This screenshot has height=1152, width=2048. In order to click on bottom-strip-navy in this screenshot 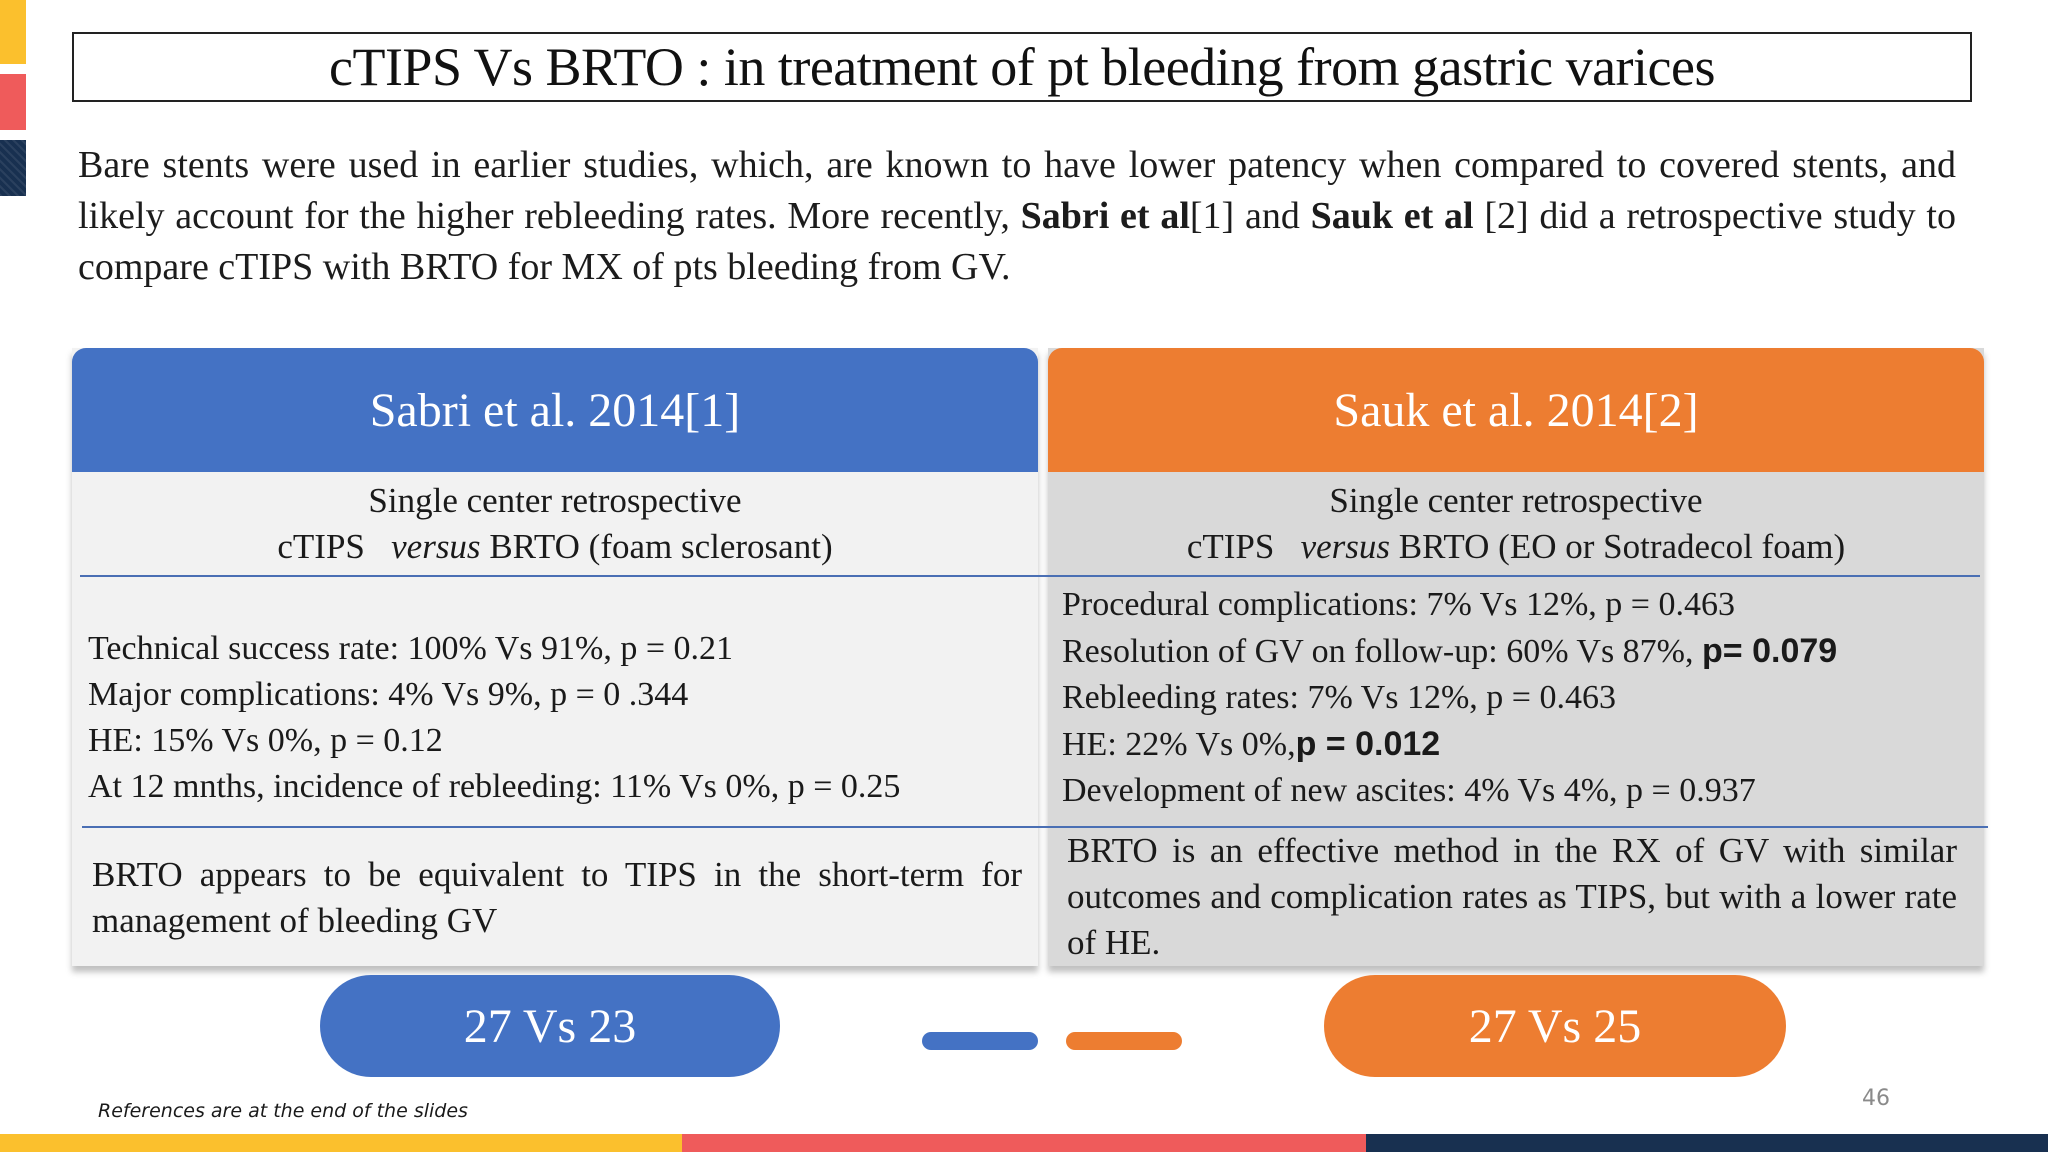, I will do `click(1707, 1143)`.